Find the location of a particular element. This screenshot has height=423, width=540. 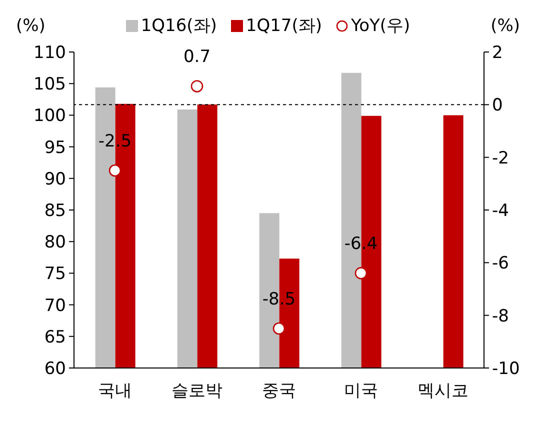

y-tick-label: 60 is located at coordinates (55, 369).